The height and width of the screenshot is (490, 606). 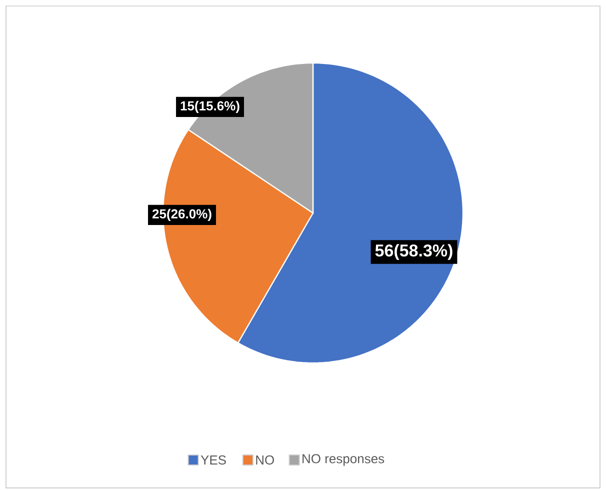 I want to click on data-label: 15(15.6%), so click(x=210, y=107).